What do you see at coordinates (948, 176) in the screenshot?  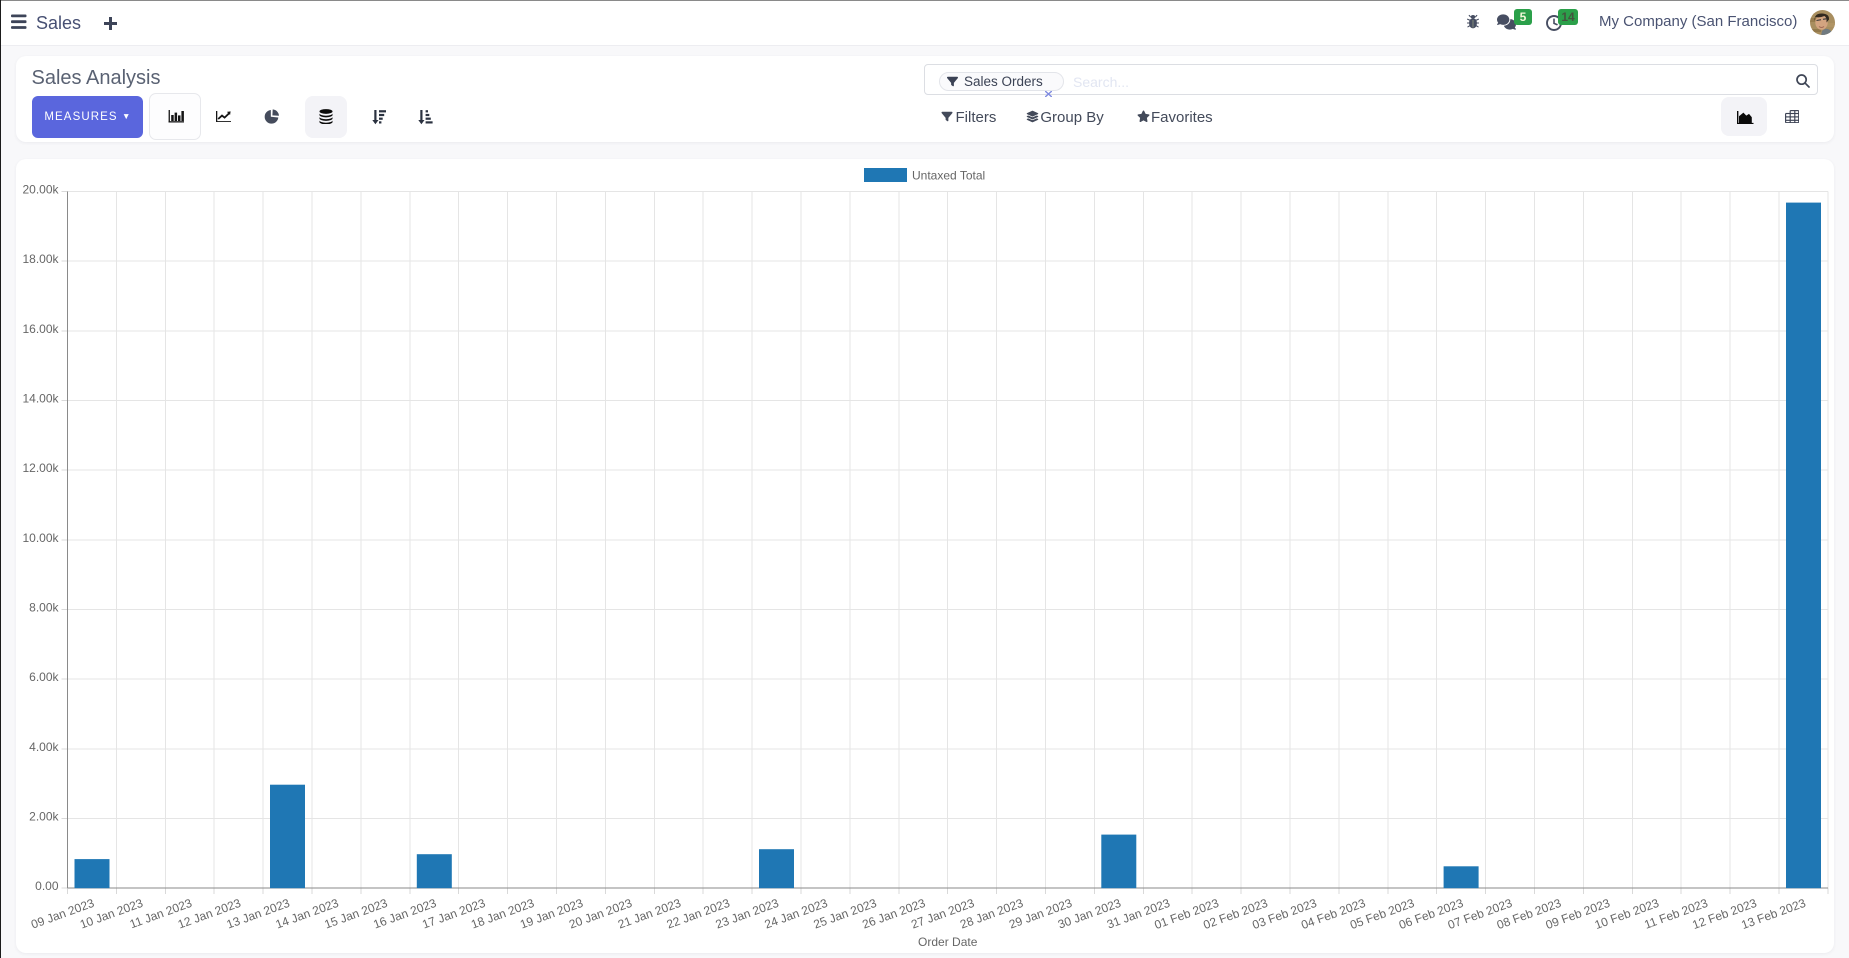 I see `svg-text: Untaxed Total` at bounding box center [948, 176].